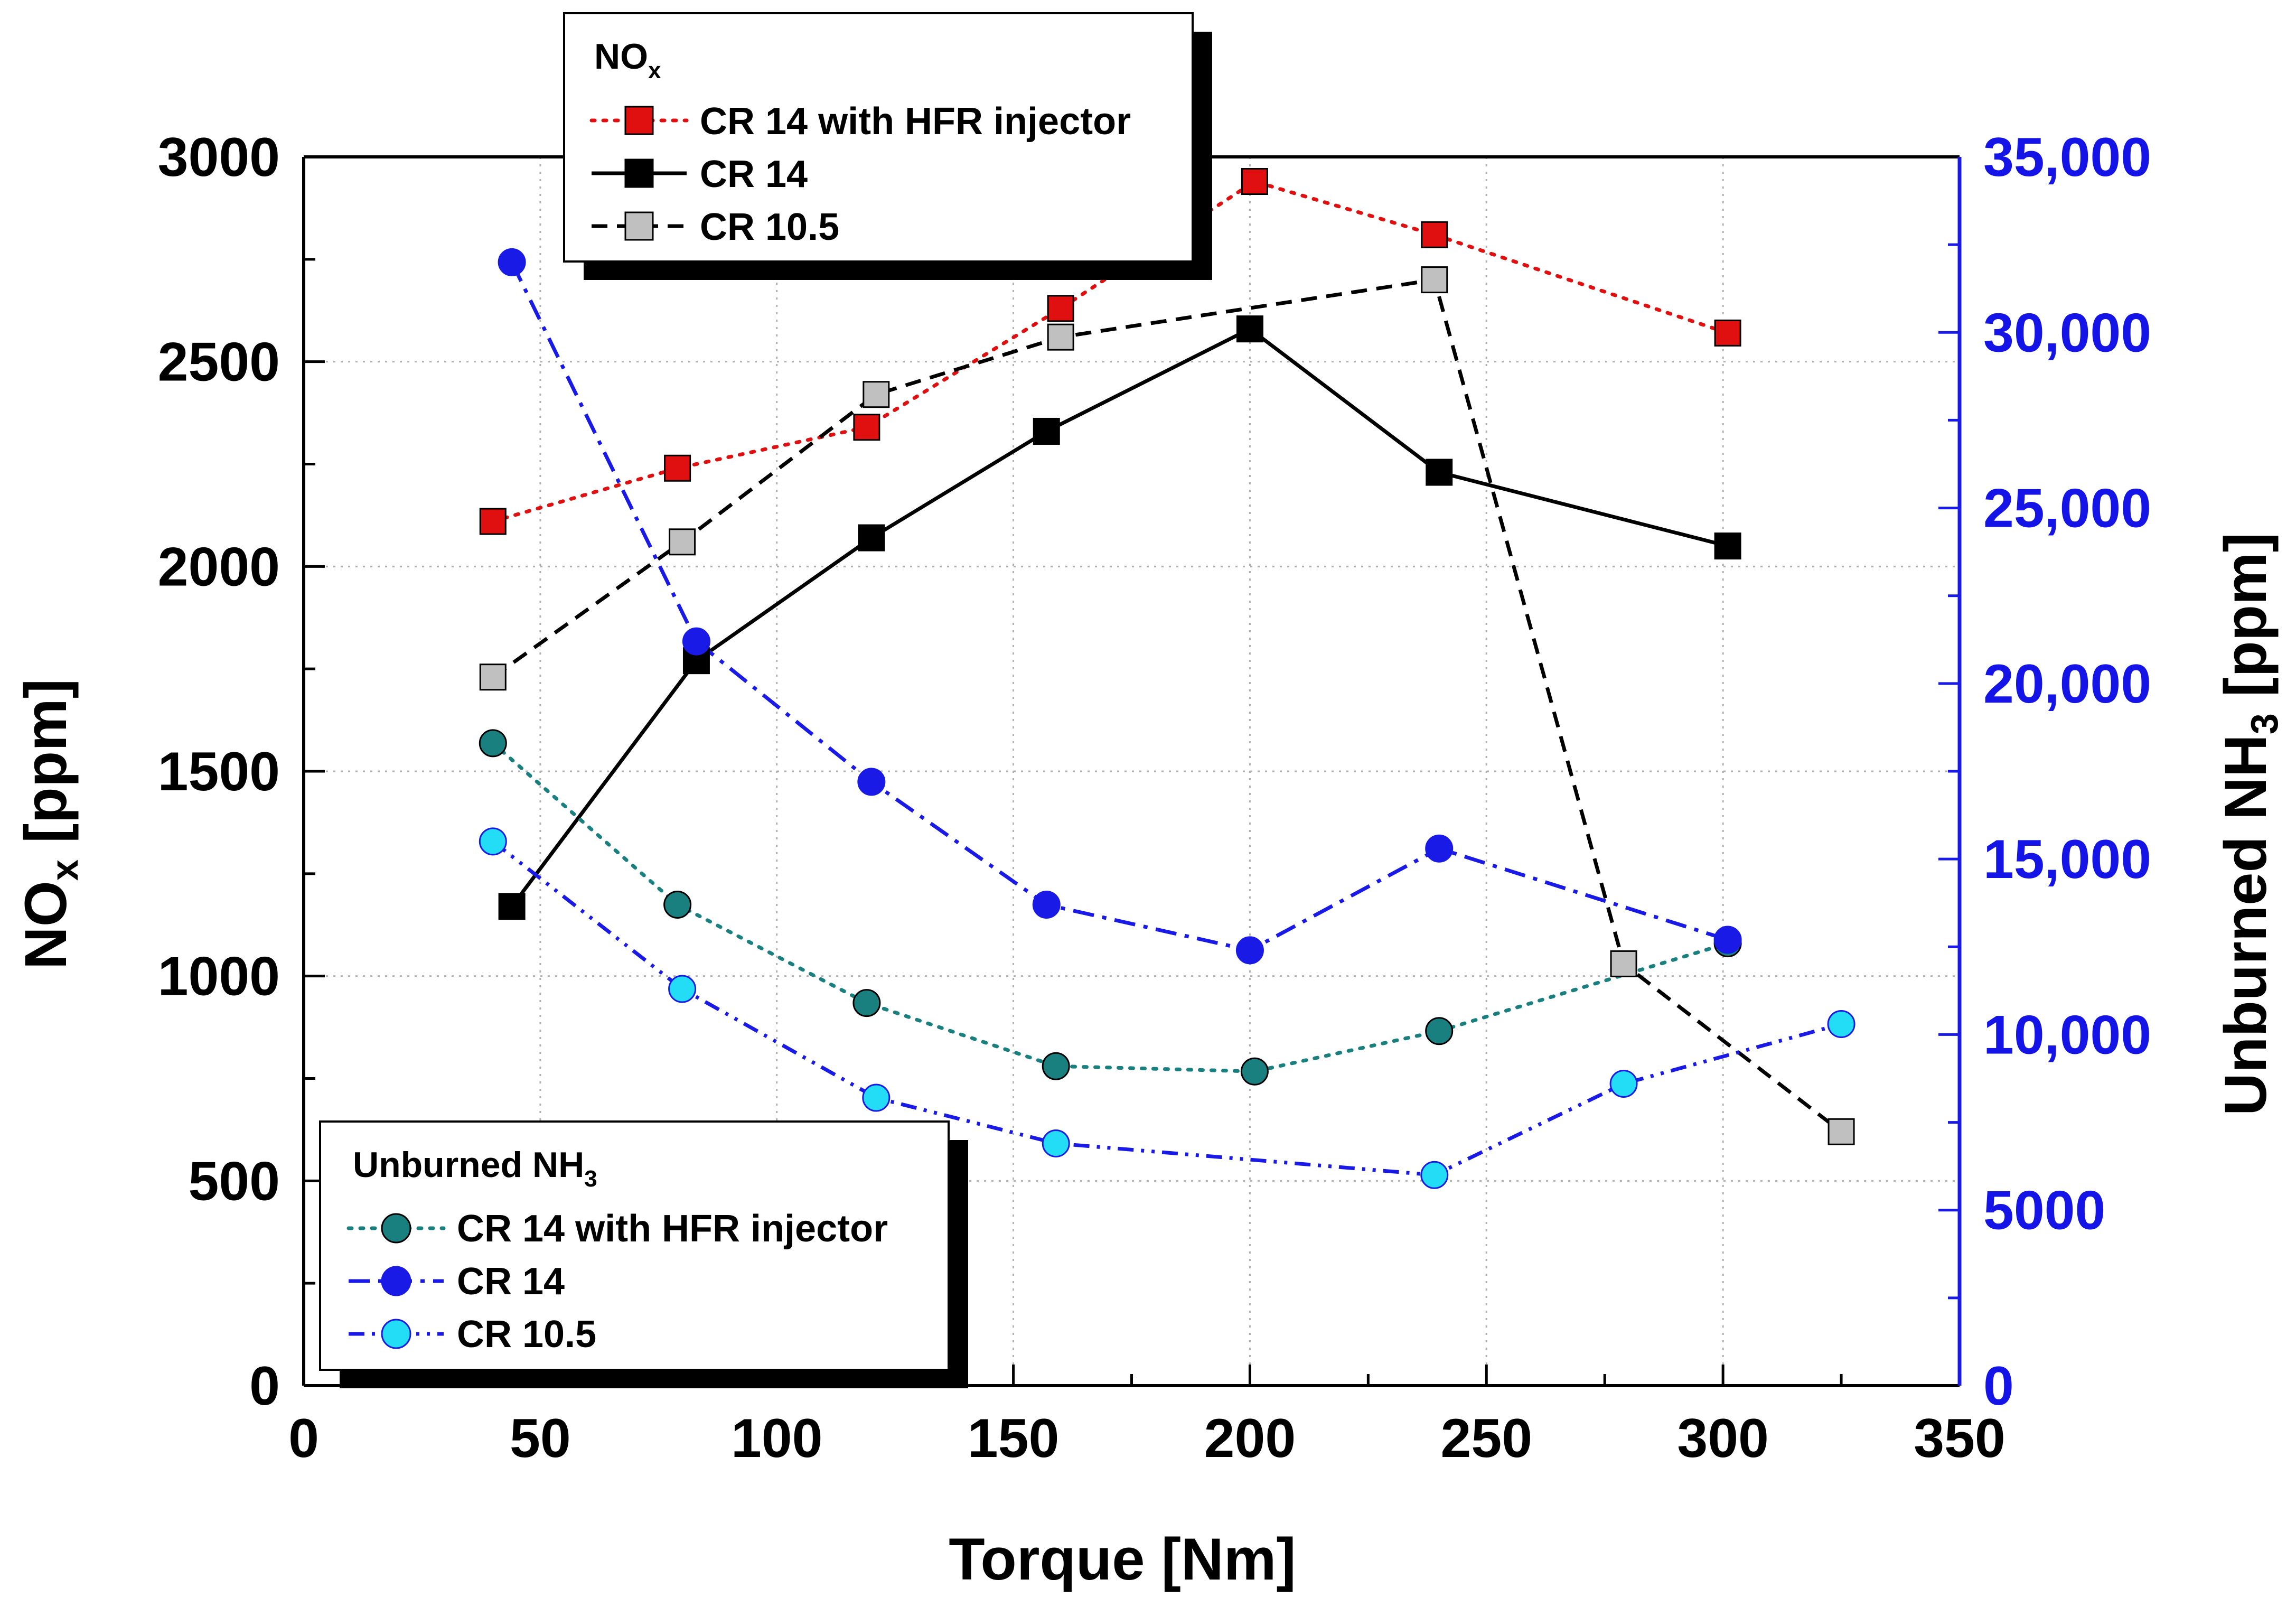 The image size is (2296, 1607). What do you see at coordinates (654, 70) in the screenshot?
I see `legend-nox-title-sub: x` at bounding box center [654, 70].